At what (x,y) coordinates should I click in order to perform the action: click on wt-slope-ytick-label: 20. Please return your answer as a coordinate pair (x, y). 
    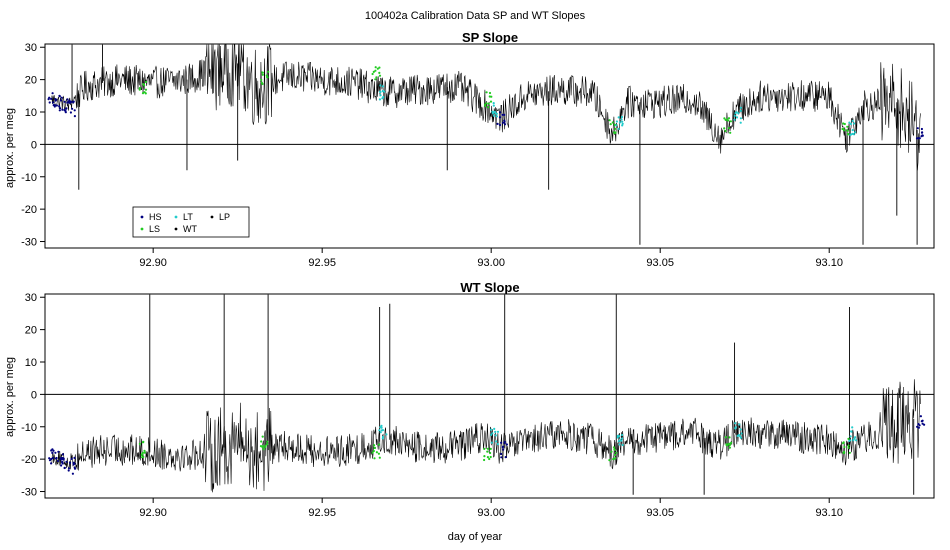
    Looking at the image, I should click on (31, 331).